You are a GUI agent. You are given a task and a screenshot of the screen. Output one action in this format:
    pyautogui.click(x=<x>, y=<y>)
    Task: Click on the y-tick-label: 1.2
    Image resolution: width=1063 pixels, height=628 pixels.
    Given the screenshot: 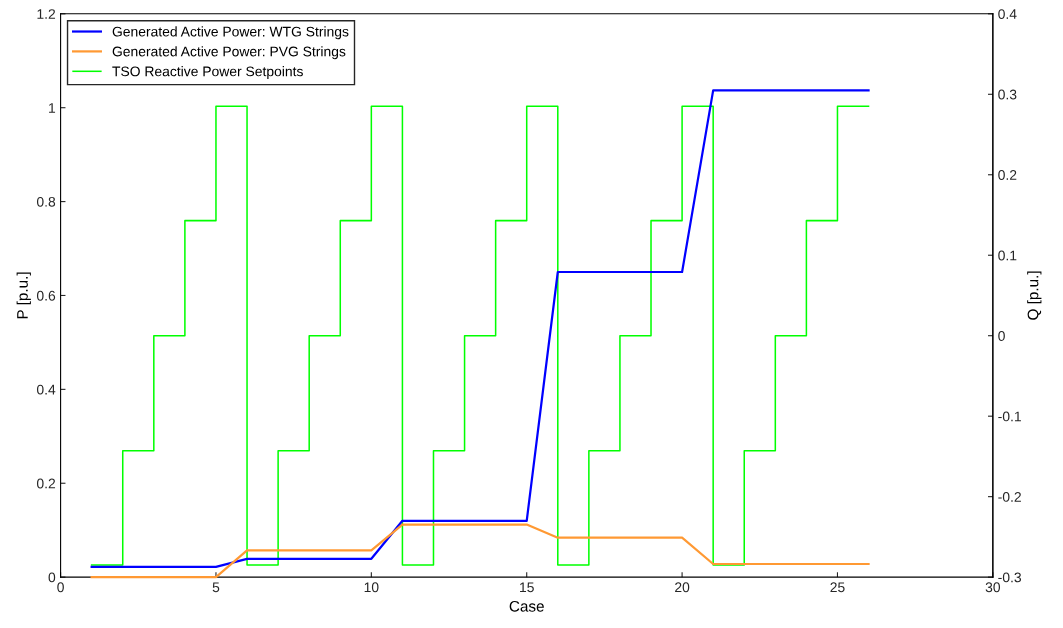 What is the action you would take?
    pyautogui.click(x=46, y=14)
    